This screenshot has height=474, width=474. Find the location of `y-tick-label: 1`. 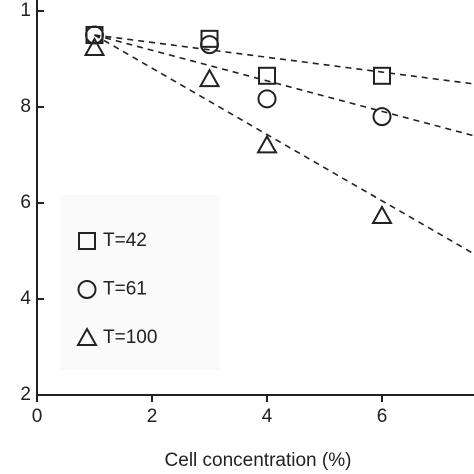

y-tick-label: 1 is located at coordinates (25, 10).